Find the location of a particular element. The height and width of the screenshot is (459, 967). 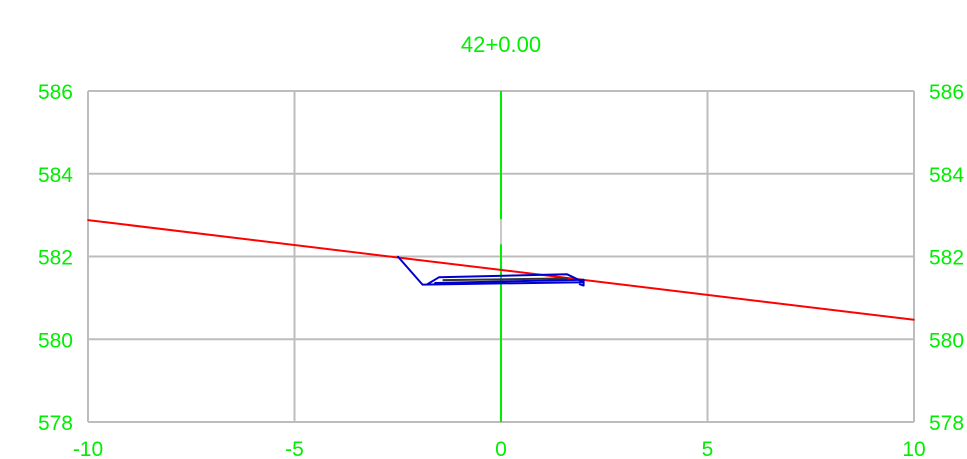

y-tick-label-right-1: 580 is located at coordinates (946, 340).